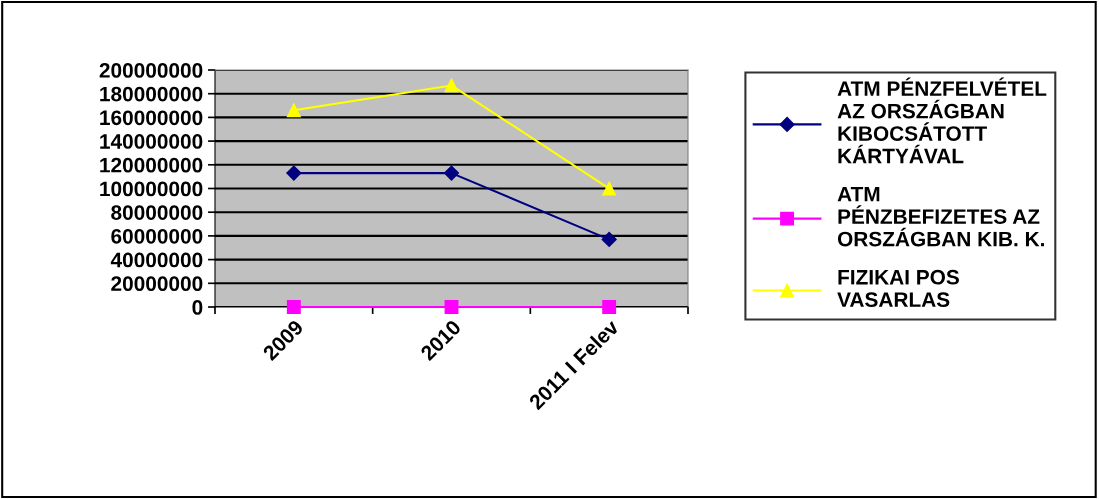  Describe the element at coordinates (157, 212) in the screenshot. I see `y-tick-label: 80000000` at that location.